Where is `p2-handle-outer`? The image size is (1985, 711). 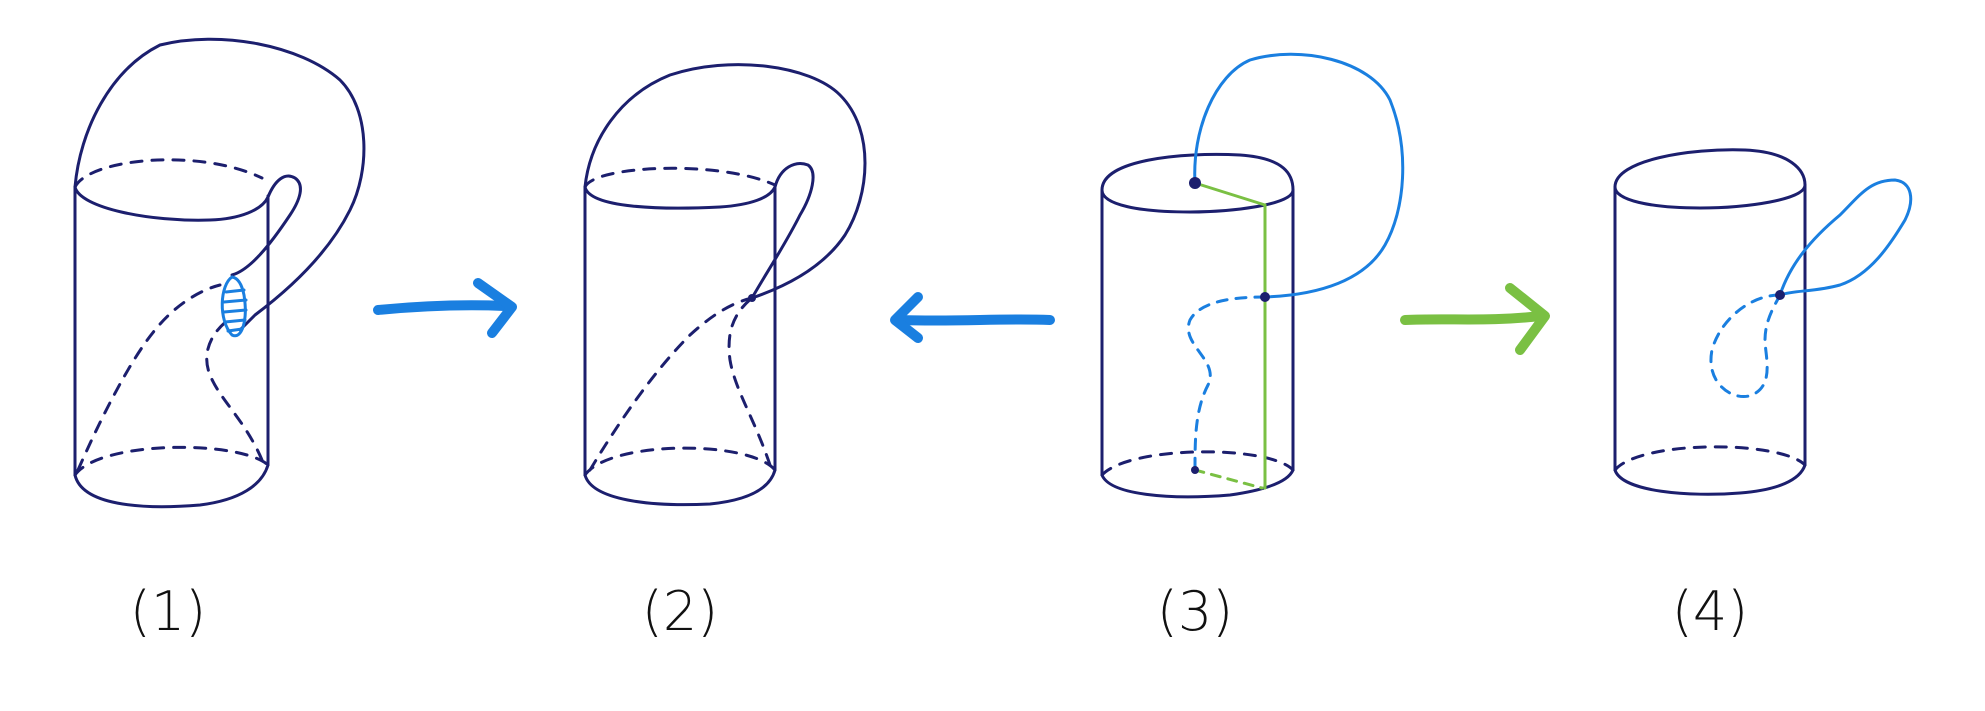
p2-handle-outer is located at coordinates (725, 181).